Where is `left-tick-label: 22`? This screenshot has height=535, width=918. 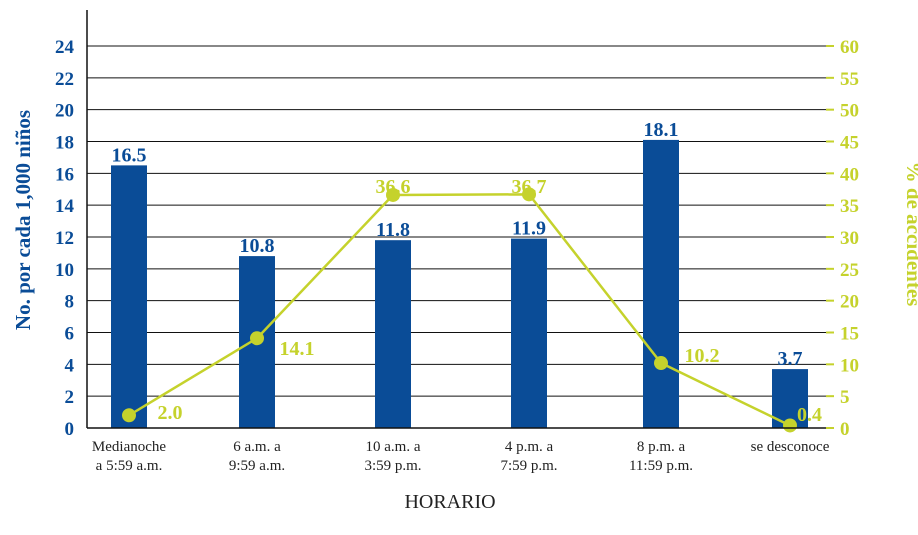
left-tick-label: 22 is located at coordinates (64, 79).